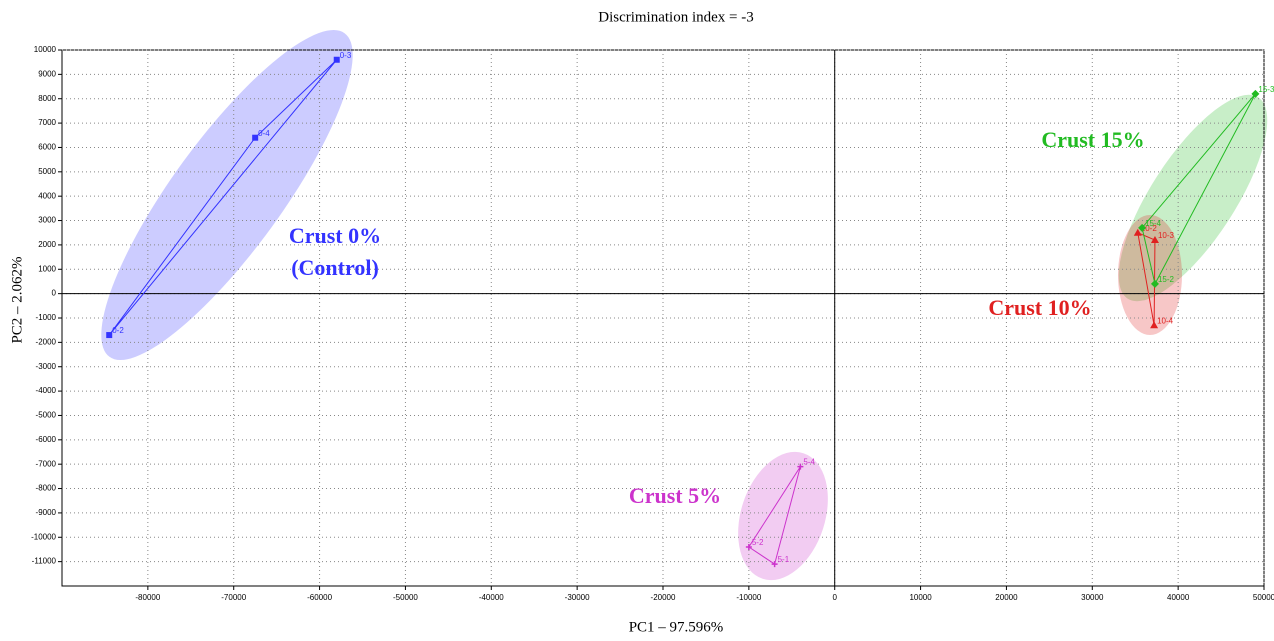  I want to click on y-tick-label: -1000, so click(46, 317).